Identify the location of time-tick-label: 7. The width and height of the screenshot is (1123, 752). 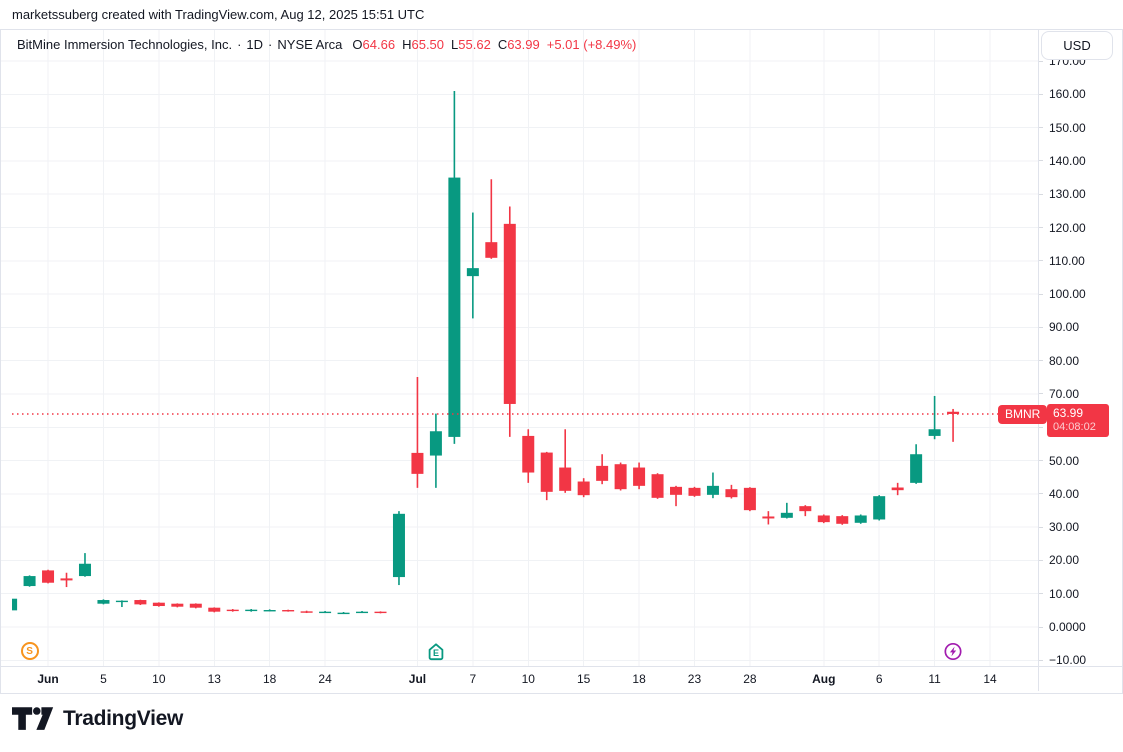
(473, 679).